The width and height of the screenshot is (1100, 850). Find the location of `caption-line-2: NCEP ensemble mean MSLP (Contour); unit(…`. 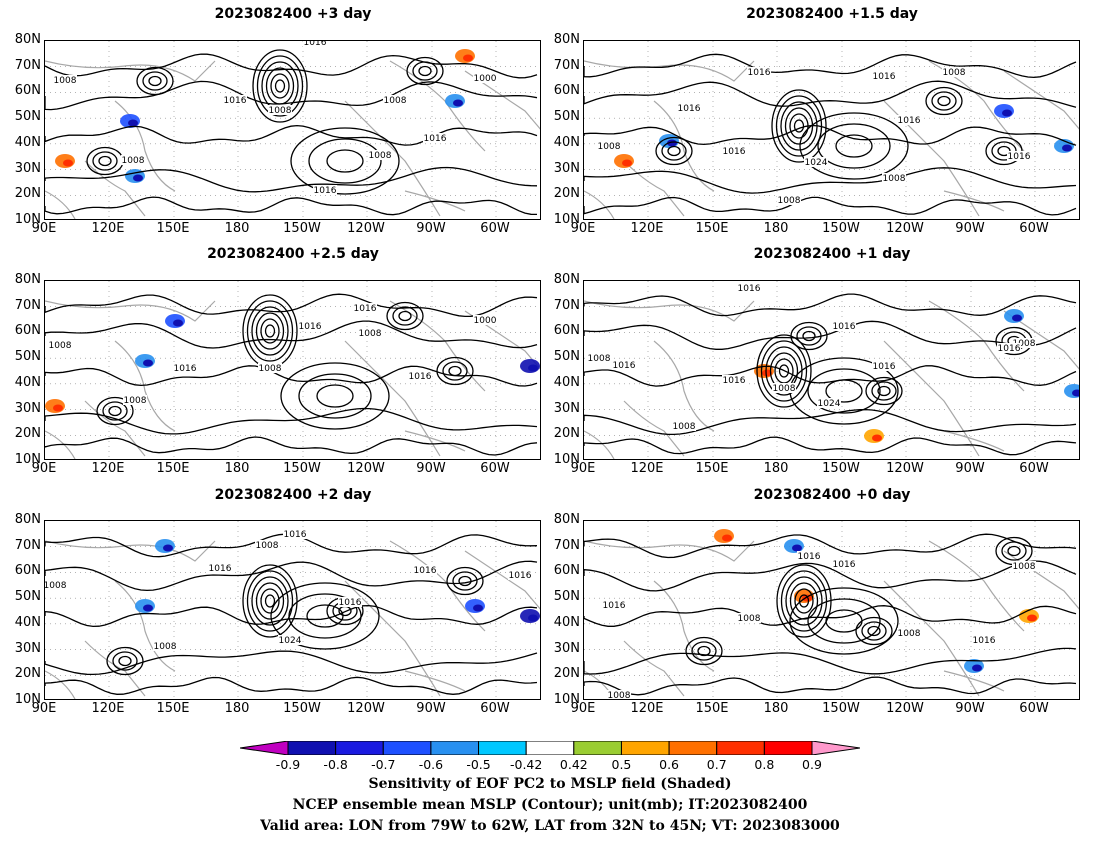

caption-line-2: NCEP ensemble mean MSLP (Contour); unit(… is located at coordinates (550, 805).